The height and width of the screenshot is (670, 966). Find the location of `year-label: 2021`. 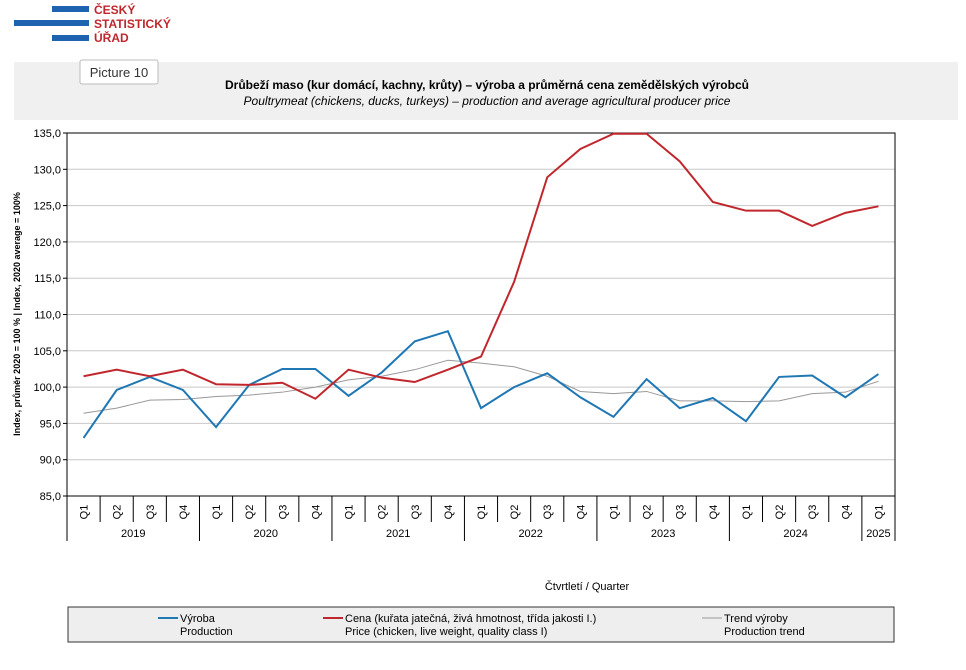

year-label: 2021 is located at coordinates (398, 534).